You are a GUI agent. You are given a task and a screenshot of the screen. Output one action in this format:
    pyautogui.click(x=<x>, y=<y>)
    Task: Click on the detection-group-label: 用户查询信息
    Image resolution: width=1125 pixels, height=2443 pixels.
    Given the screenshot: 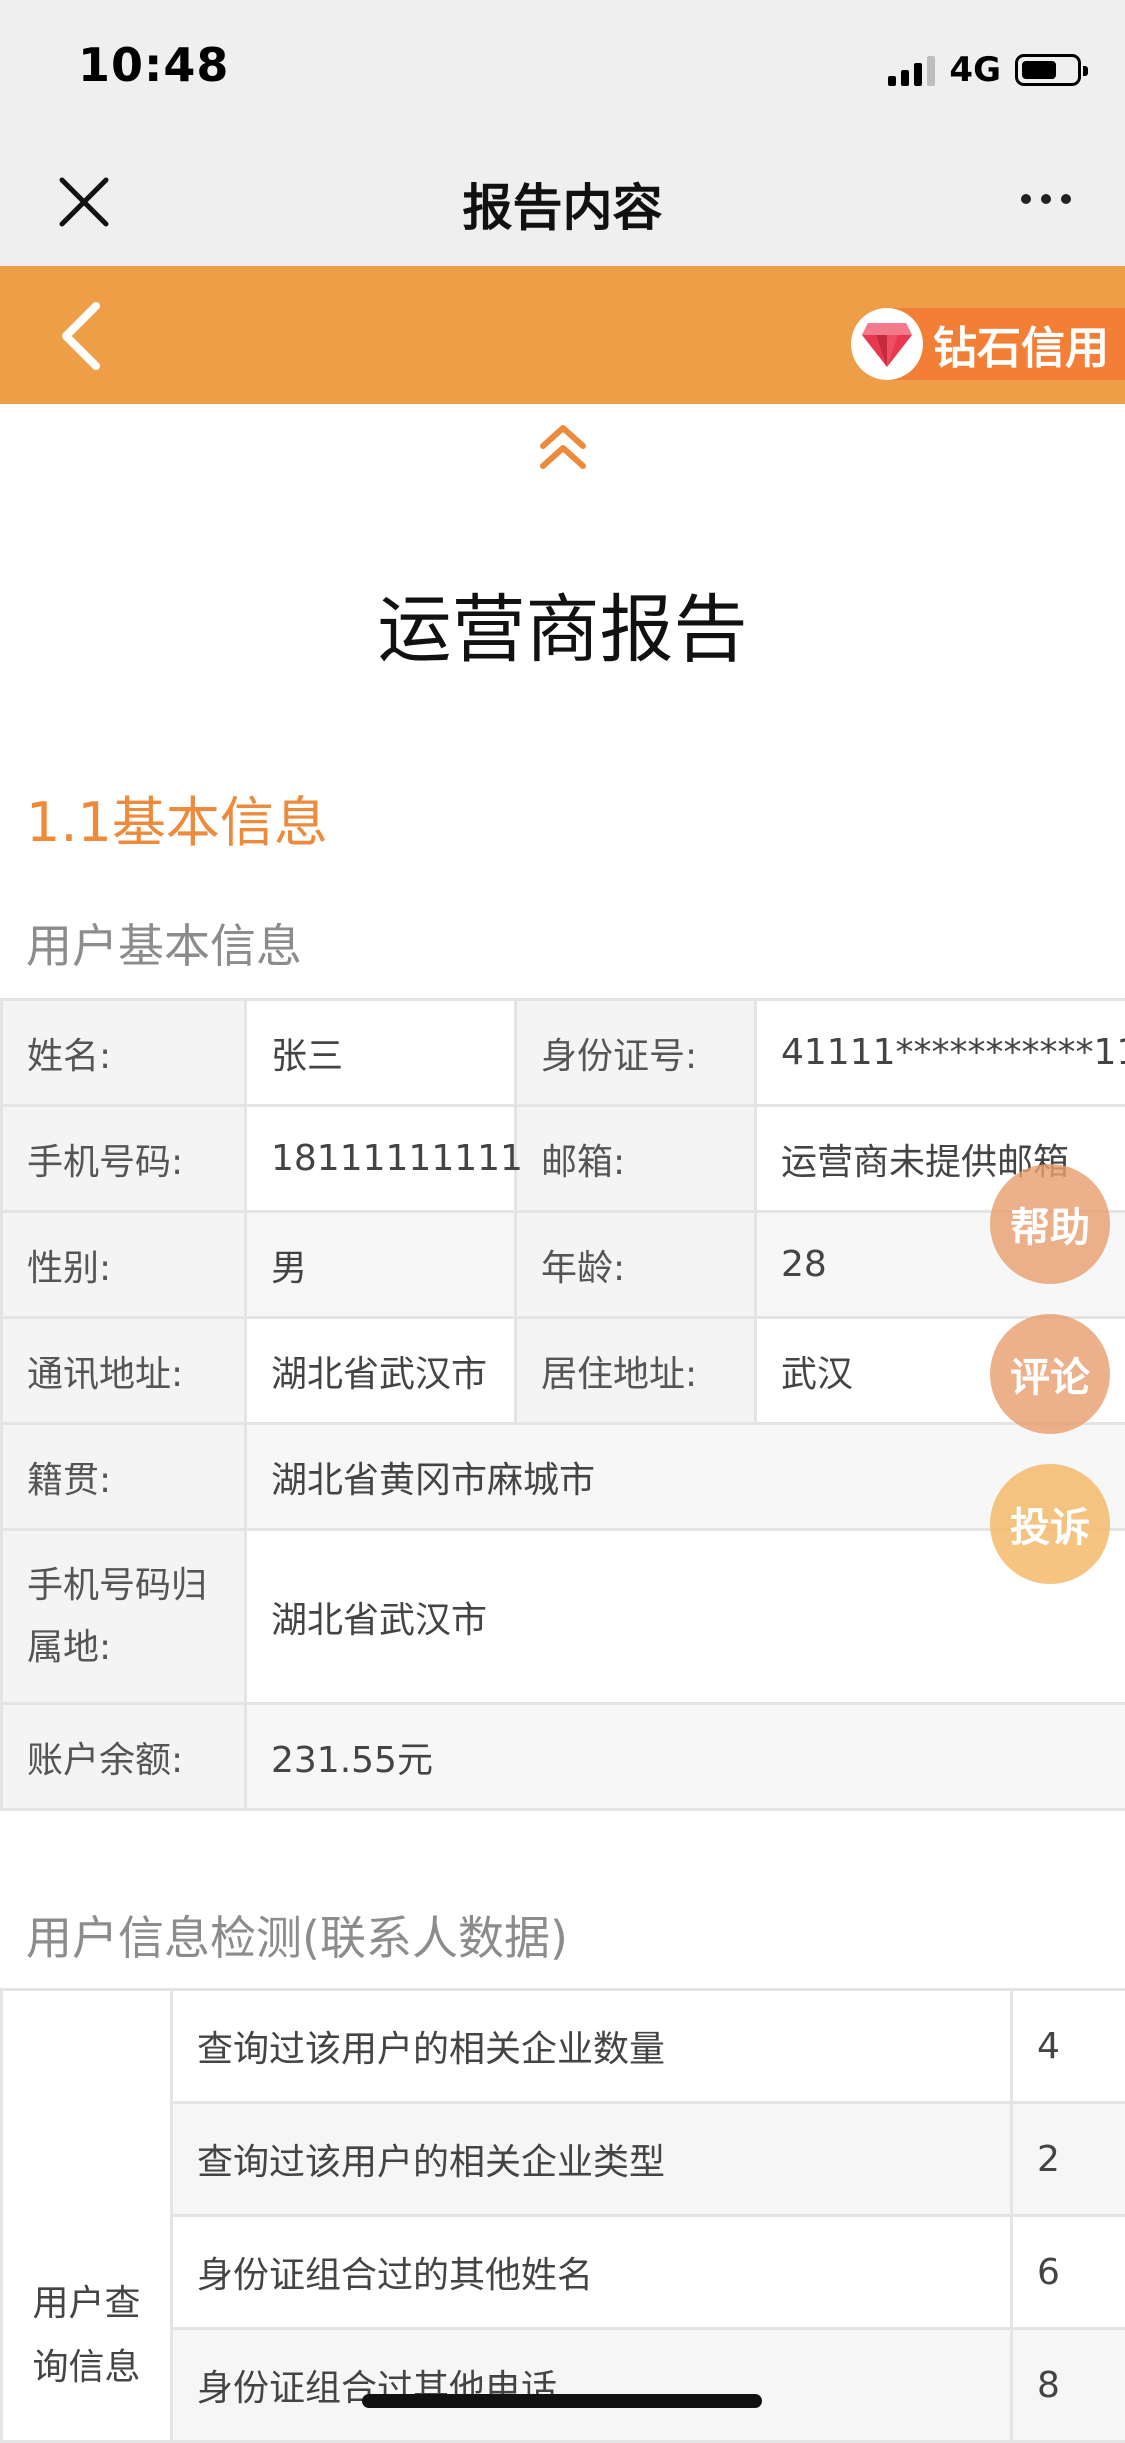 What is the action you would take?
    pyautogui.click(x=87, y=2216)
    